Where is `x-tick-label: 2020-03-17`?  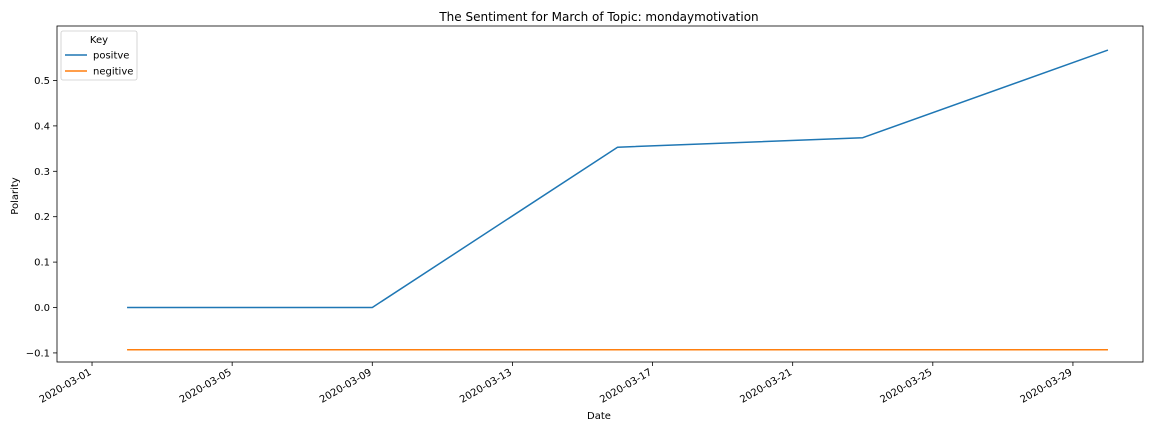 x-tick-label: 2020-03-17 is located at coordinates (626, 386).